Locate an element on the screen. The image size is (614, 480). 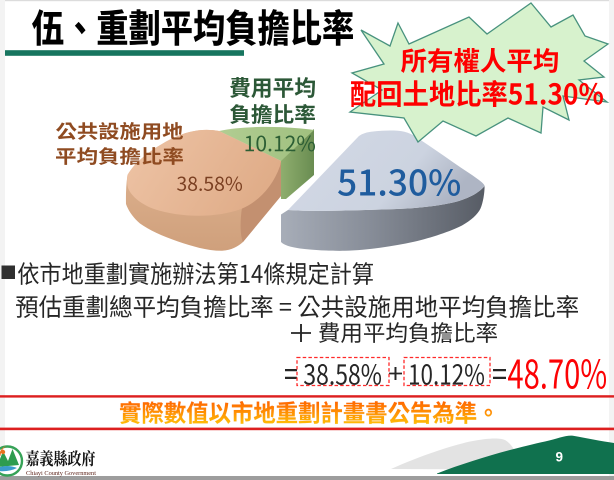
svg-text: 9 is located at coordinates (560, 457).